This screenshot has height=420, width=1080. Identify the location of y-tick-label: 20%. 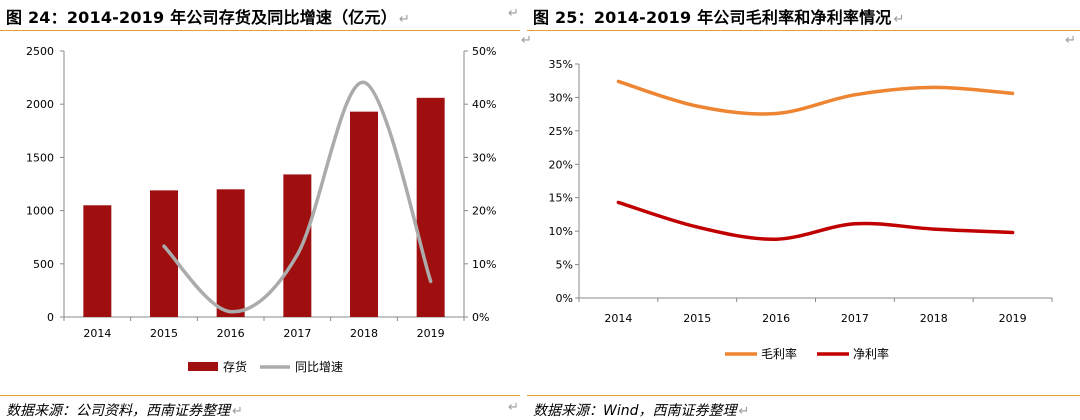
(561, 164).